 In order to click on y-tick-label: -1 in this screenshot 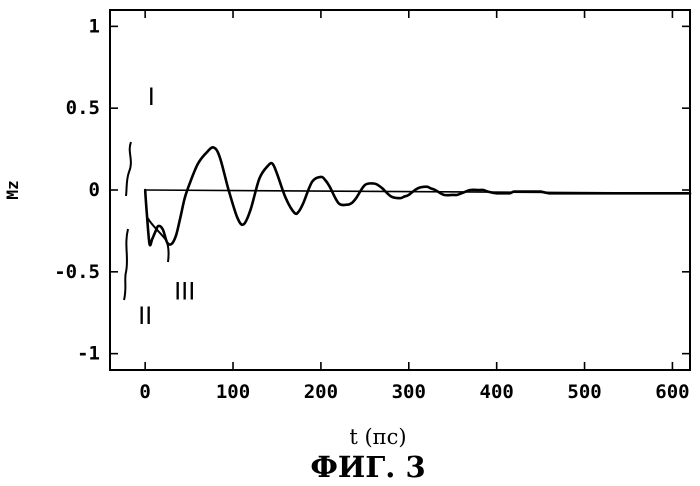, I will do `click(88, 354)`.